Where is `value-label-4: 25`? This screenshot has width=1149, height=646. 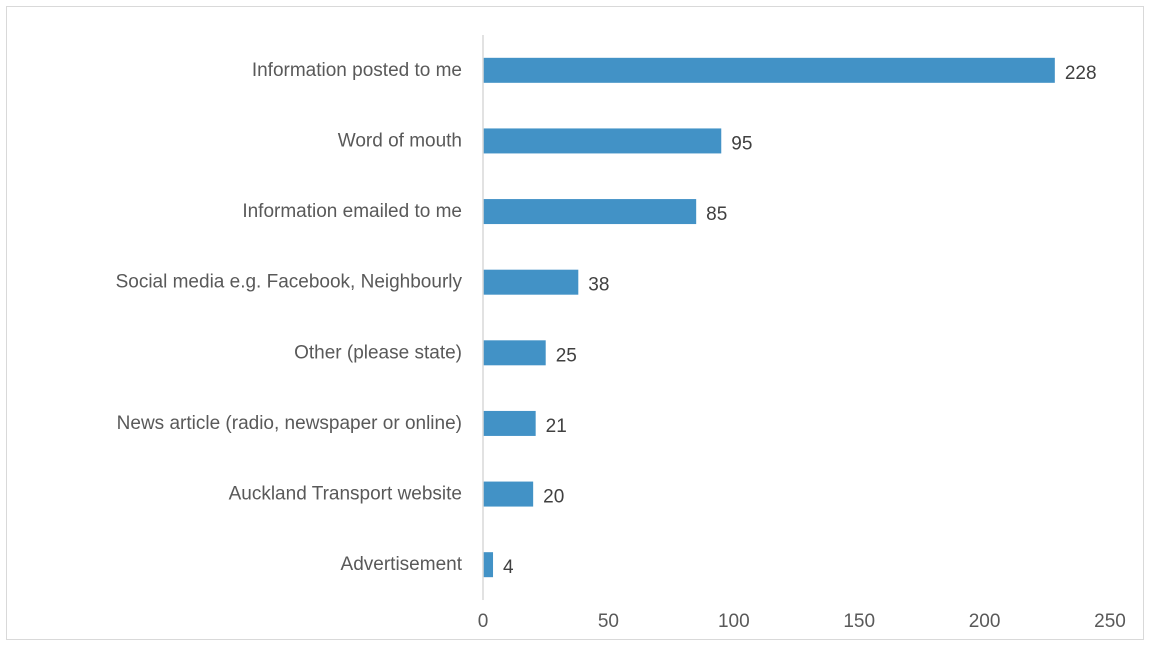 value-label-4: 25 is located at coordinates (566, 355).